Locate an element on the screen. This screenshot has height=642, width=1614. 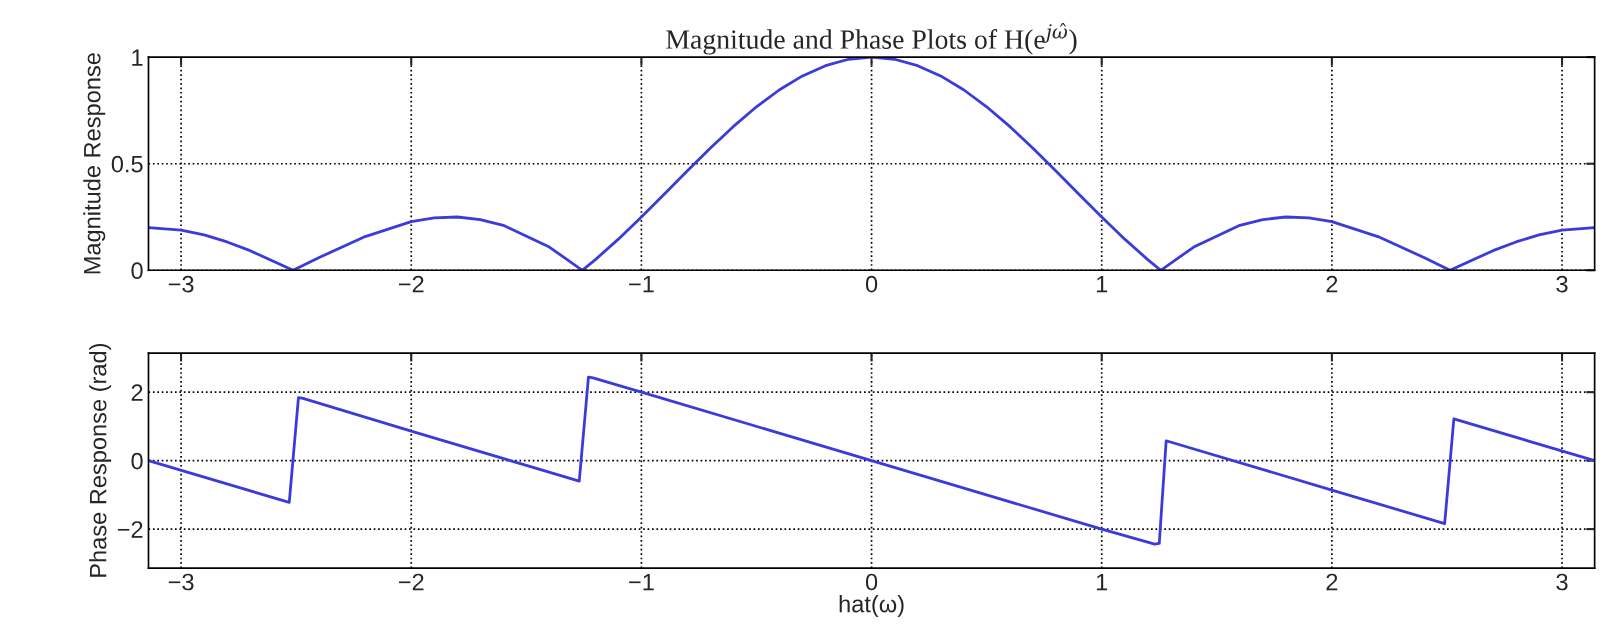
y-tick-label: 2 is located at coordinates (137, 392).